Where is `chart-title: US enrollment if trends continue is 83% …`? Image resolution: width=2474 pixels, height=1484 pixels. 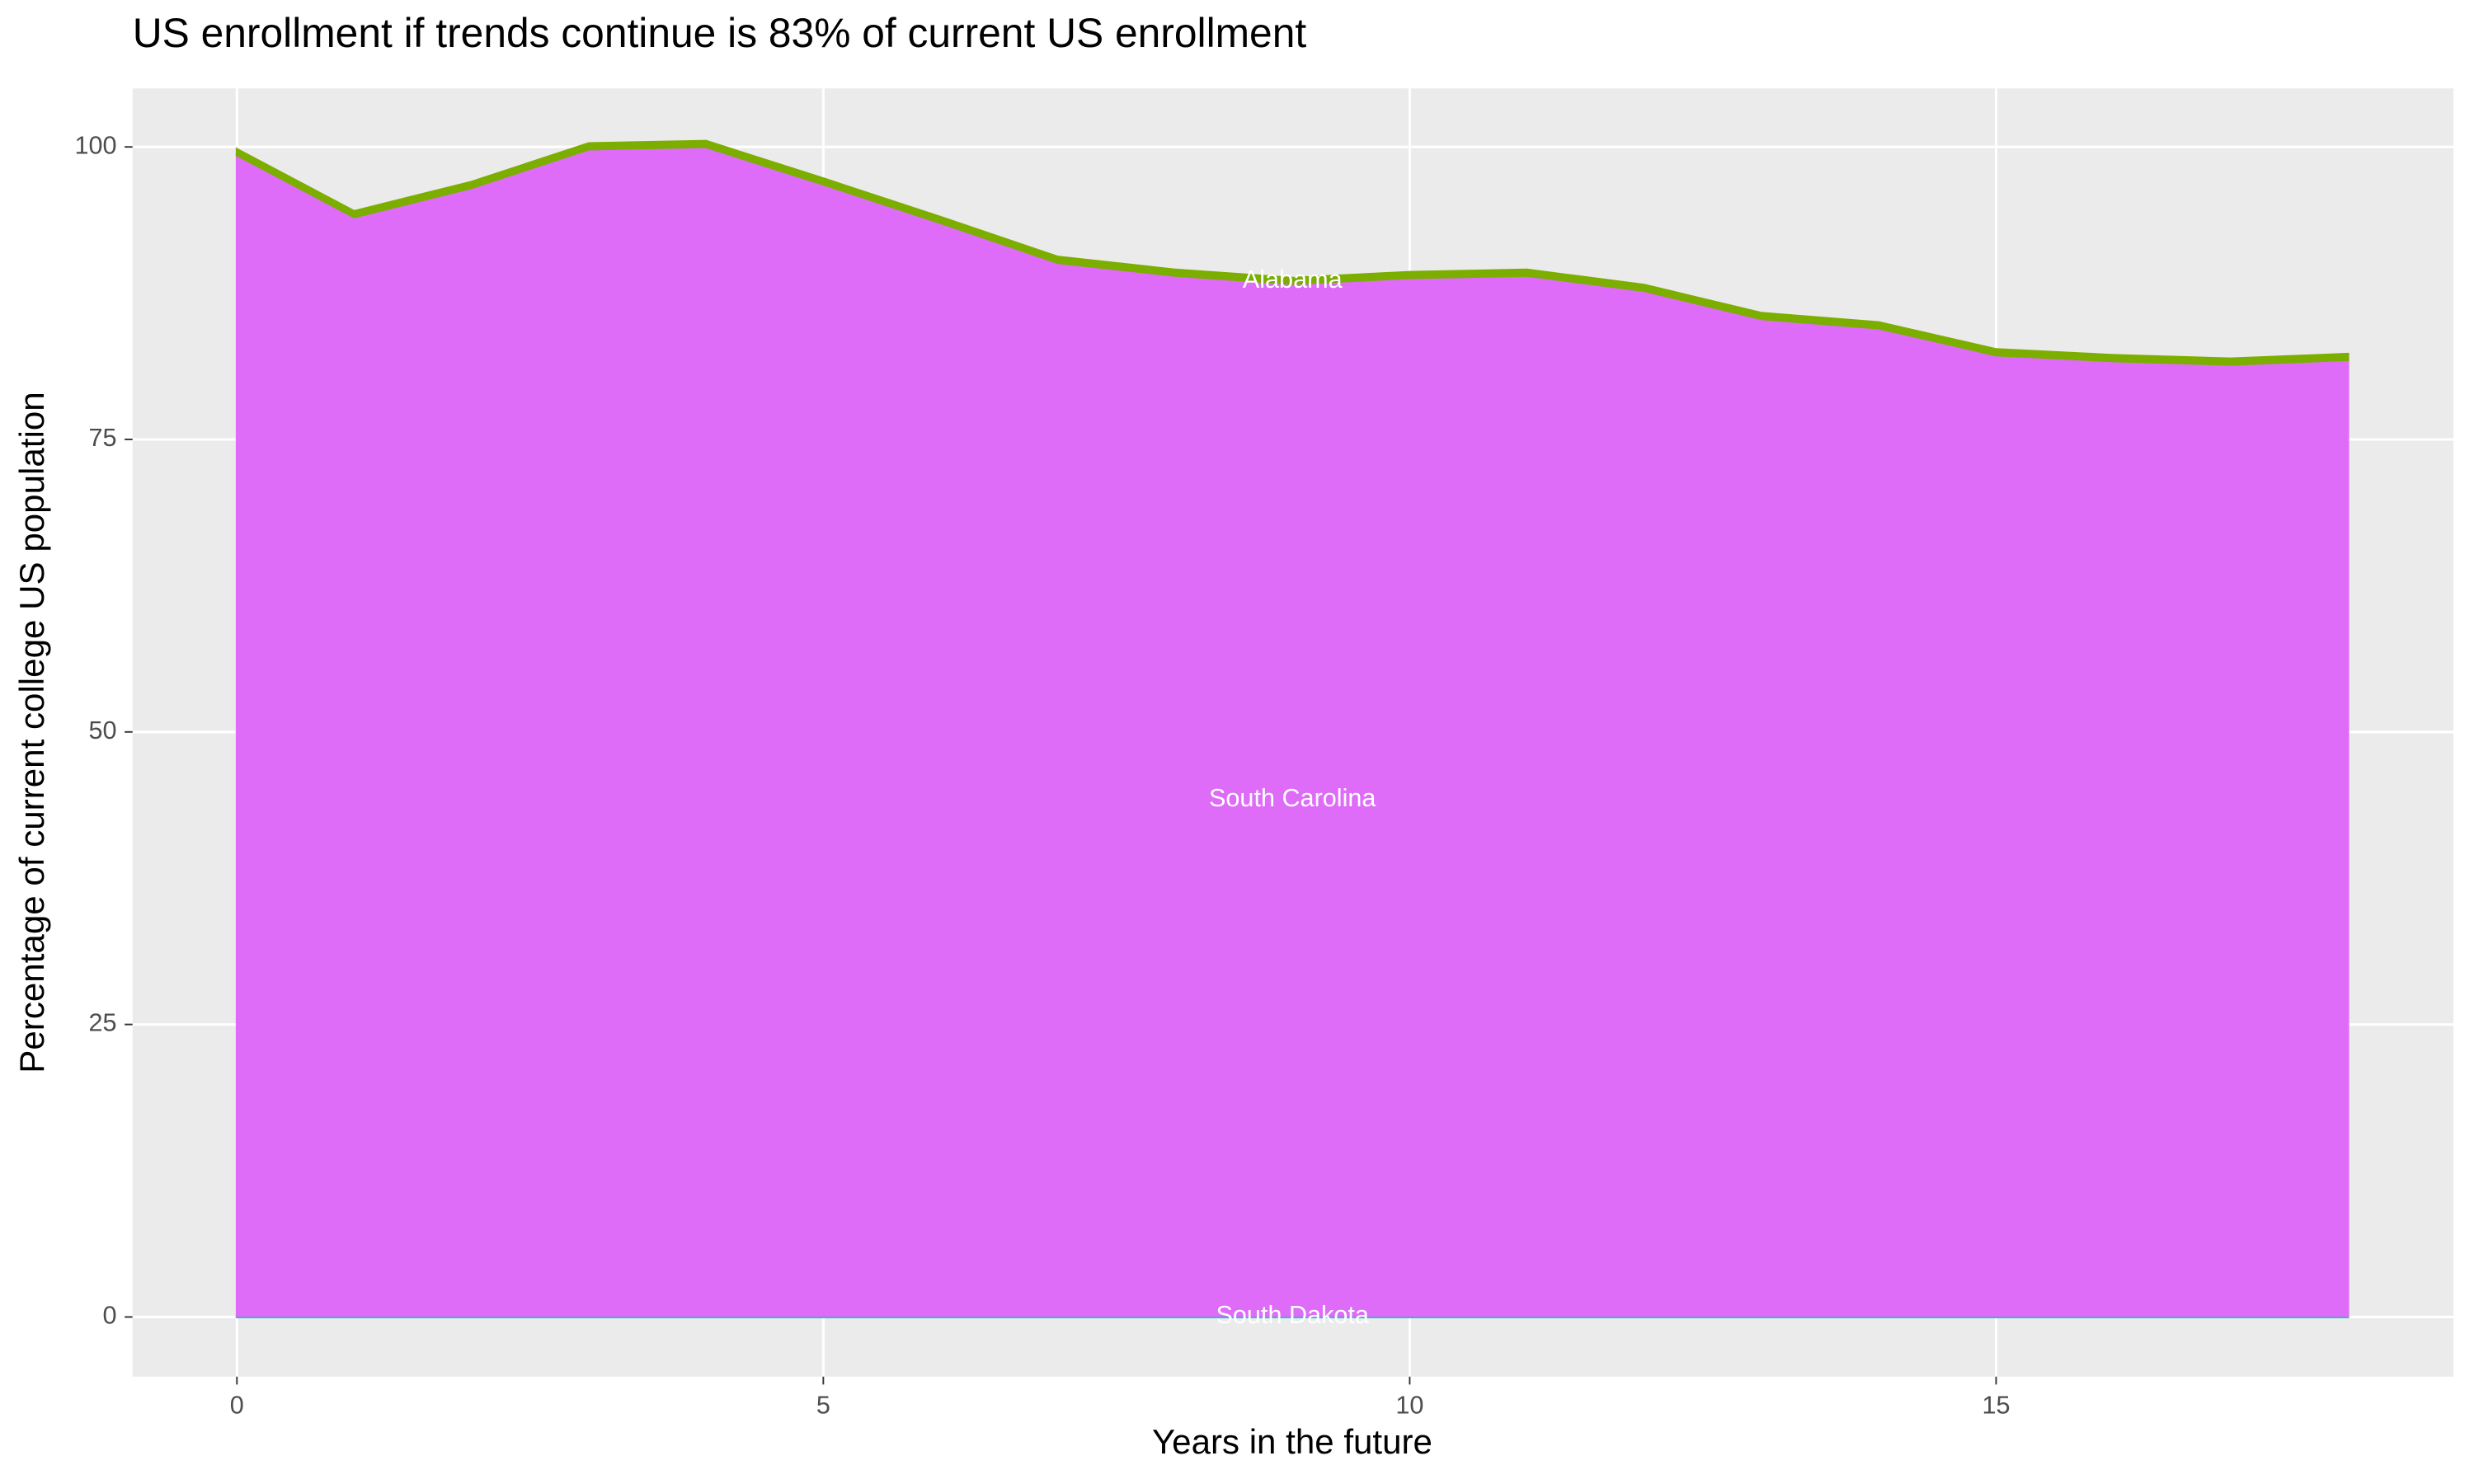
chart-title: US enrollment if trends continue is 83% … is located at coordinates (720, 33).